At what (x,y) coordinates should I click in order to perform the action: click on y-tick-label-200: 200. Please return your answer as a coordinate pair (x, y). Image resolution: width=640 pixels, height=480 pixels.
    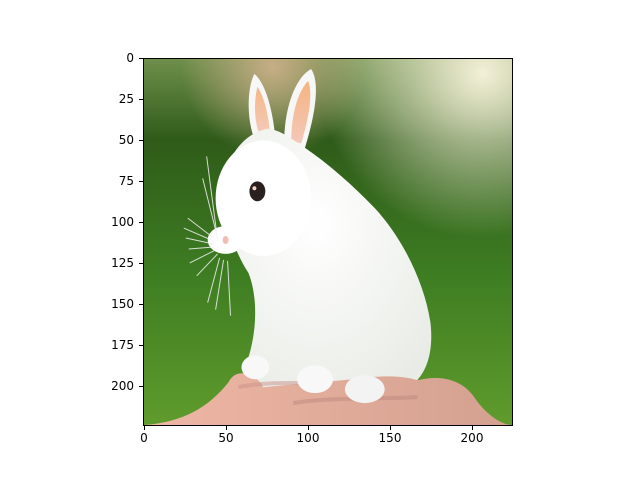
    Looking at the image, I should click on (122, 386).